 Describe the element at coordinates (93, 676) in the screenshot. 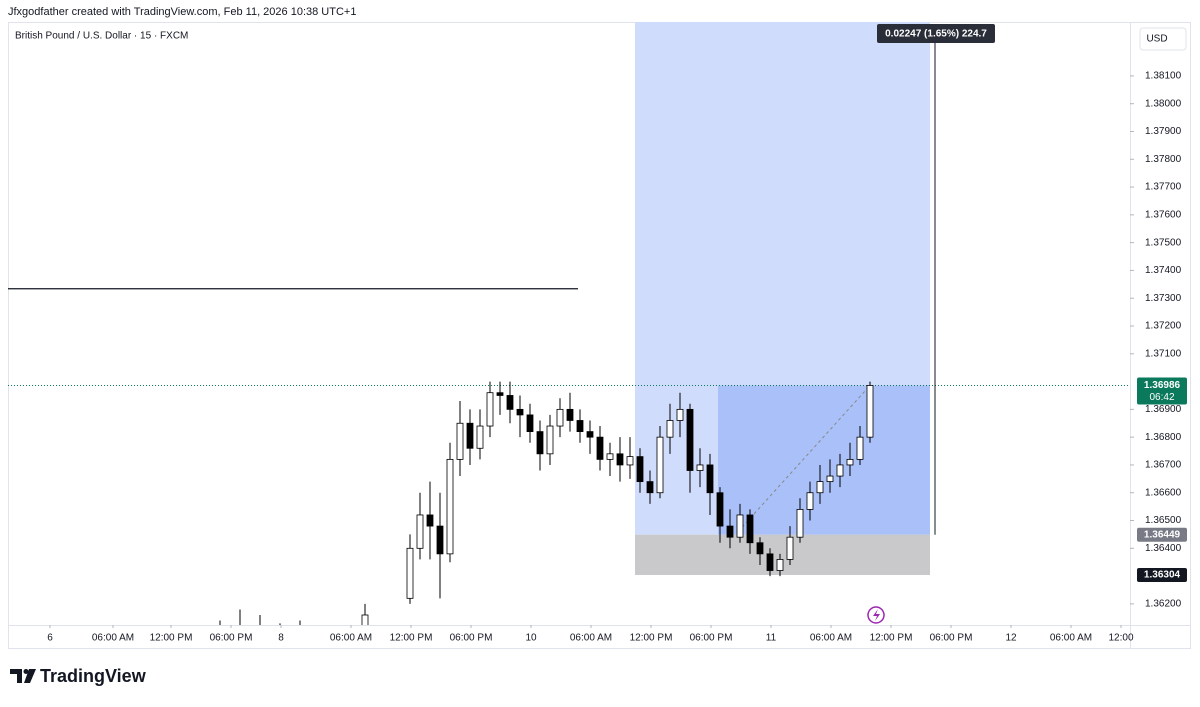

I see `brand: TradingView` at that location.